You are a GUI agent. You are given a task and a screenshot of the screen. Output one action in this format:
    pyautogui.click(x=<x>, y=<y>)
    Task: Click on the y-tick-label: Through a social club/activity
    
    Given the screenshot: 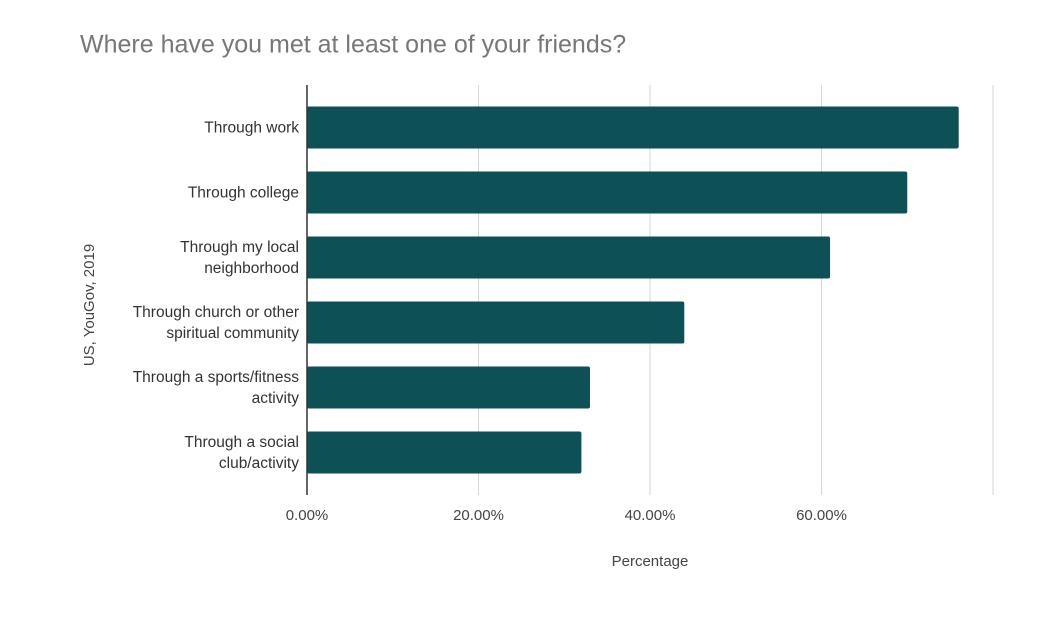 What is the action you would take?
    pyautogui.click(x=241, y=452)
    